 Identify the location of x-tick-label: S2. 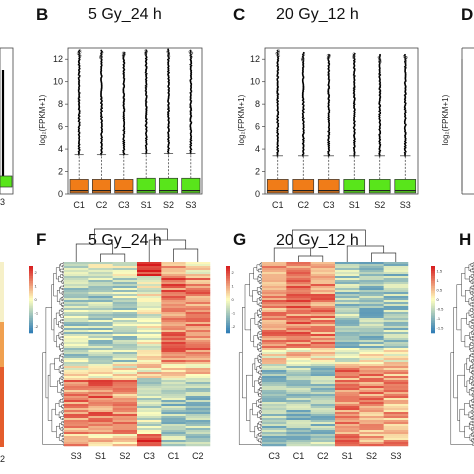
(168, 205).